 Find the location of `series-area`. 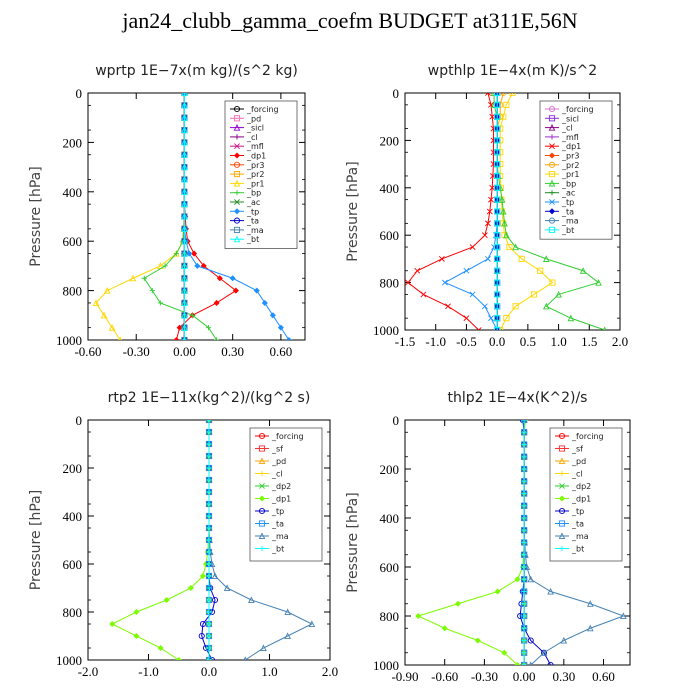

series-area is located at coordinates (192, 216).